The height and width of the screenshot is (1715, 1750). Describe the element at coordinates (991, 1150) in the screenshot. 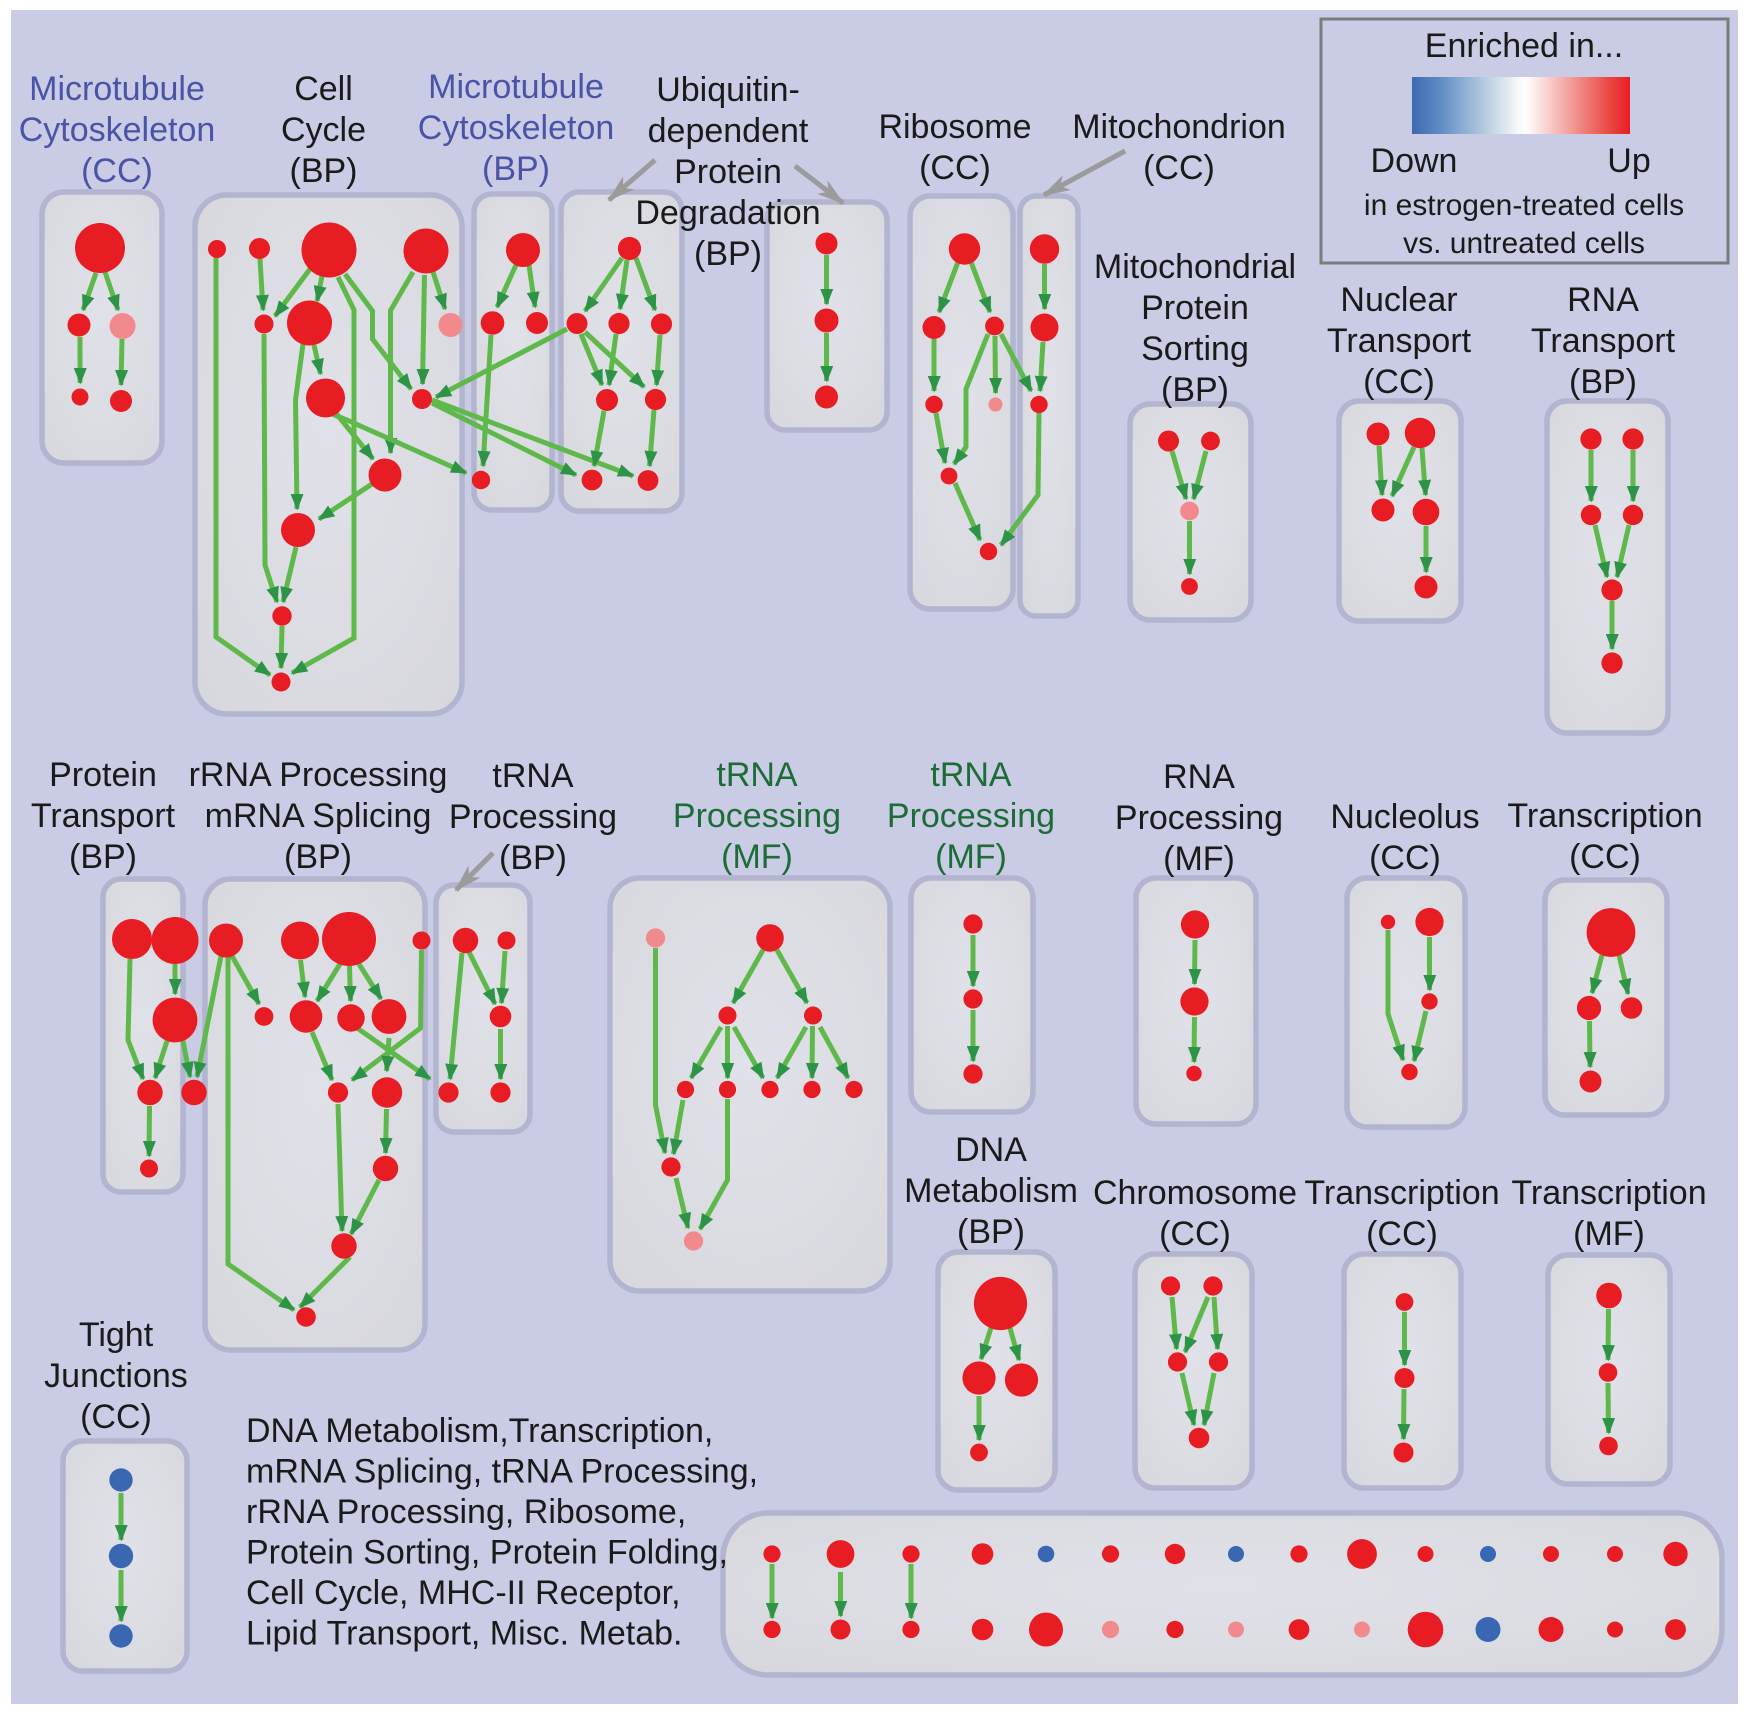

I see `svg-text: DNA` at that location.